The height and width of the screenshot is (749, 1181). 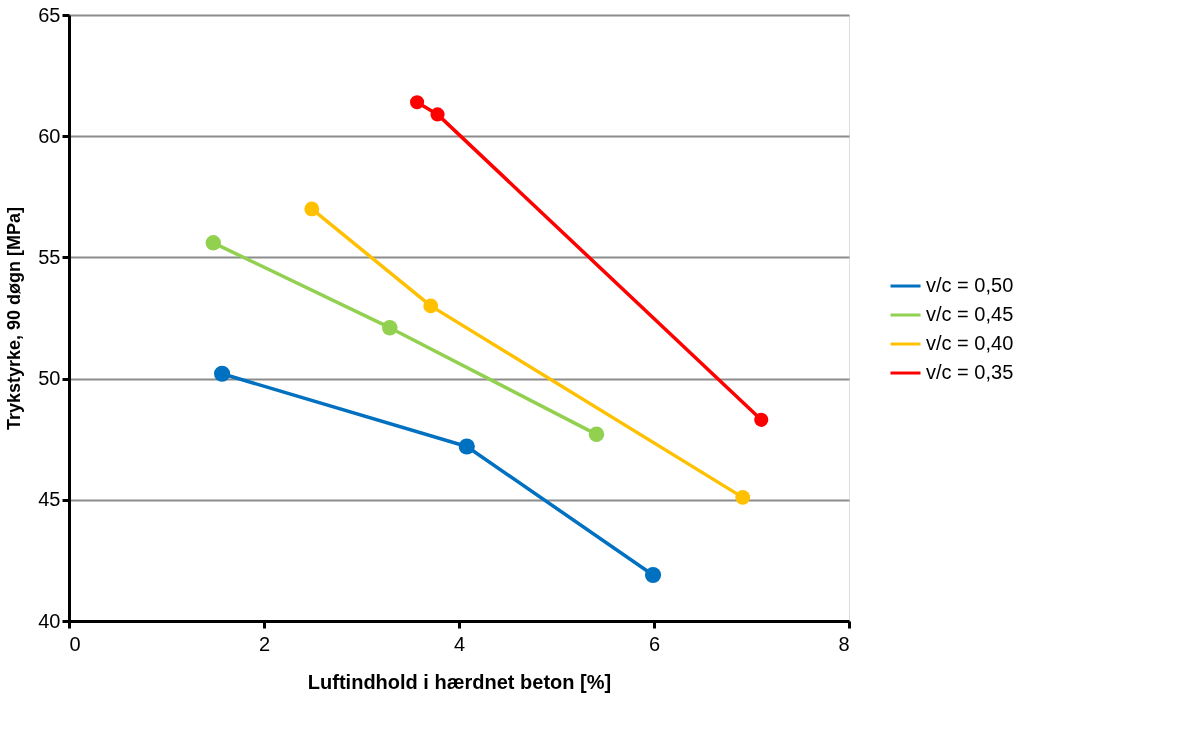 What do you see at coordinates (49, 135) in the screenshot?
I see `y-tick-label: 60` at bounding box center [49, 135].